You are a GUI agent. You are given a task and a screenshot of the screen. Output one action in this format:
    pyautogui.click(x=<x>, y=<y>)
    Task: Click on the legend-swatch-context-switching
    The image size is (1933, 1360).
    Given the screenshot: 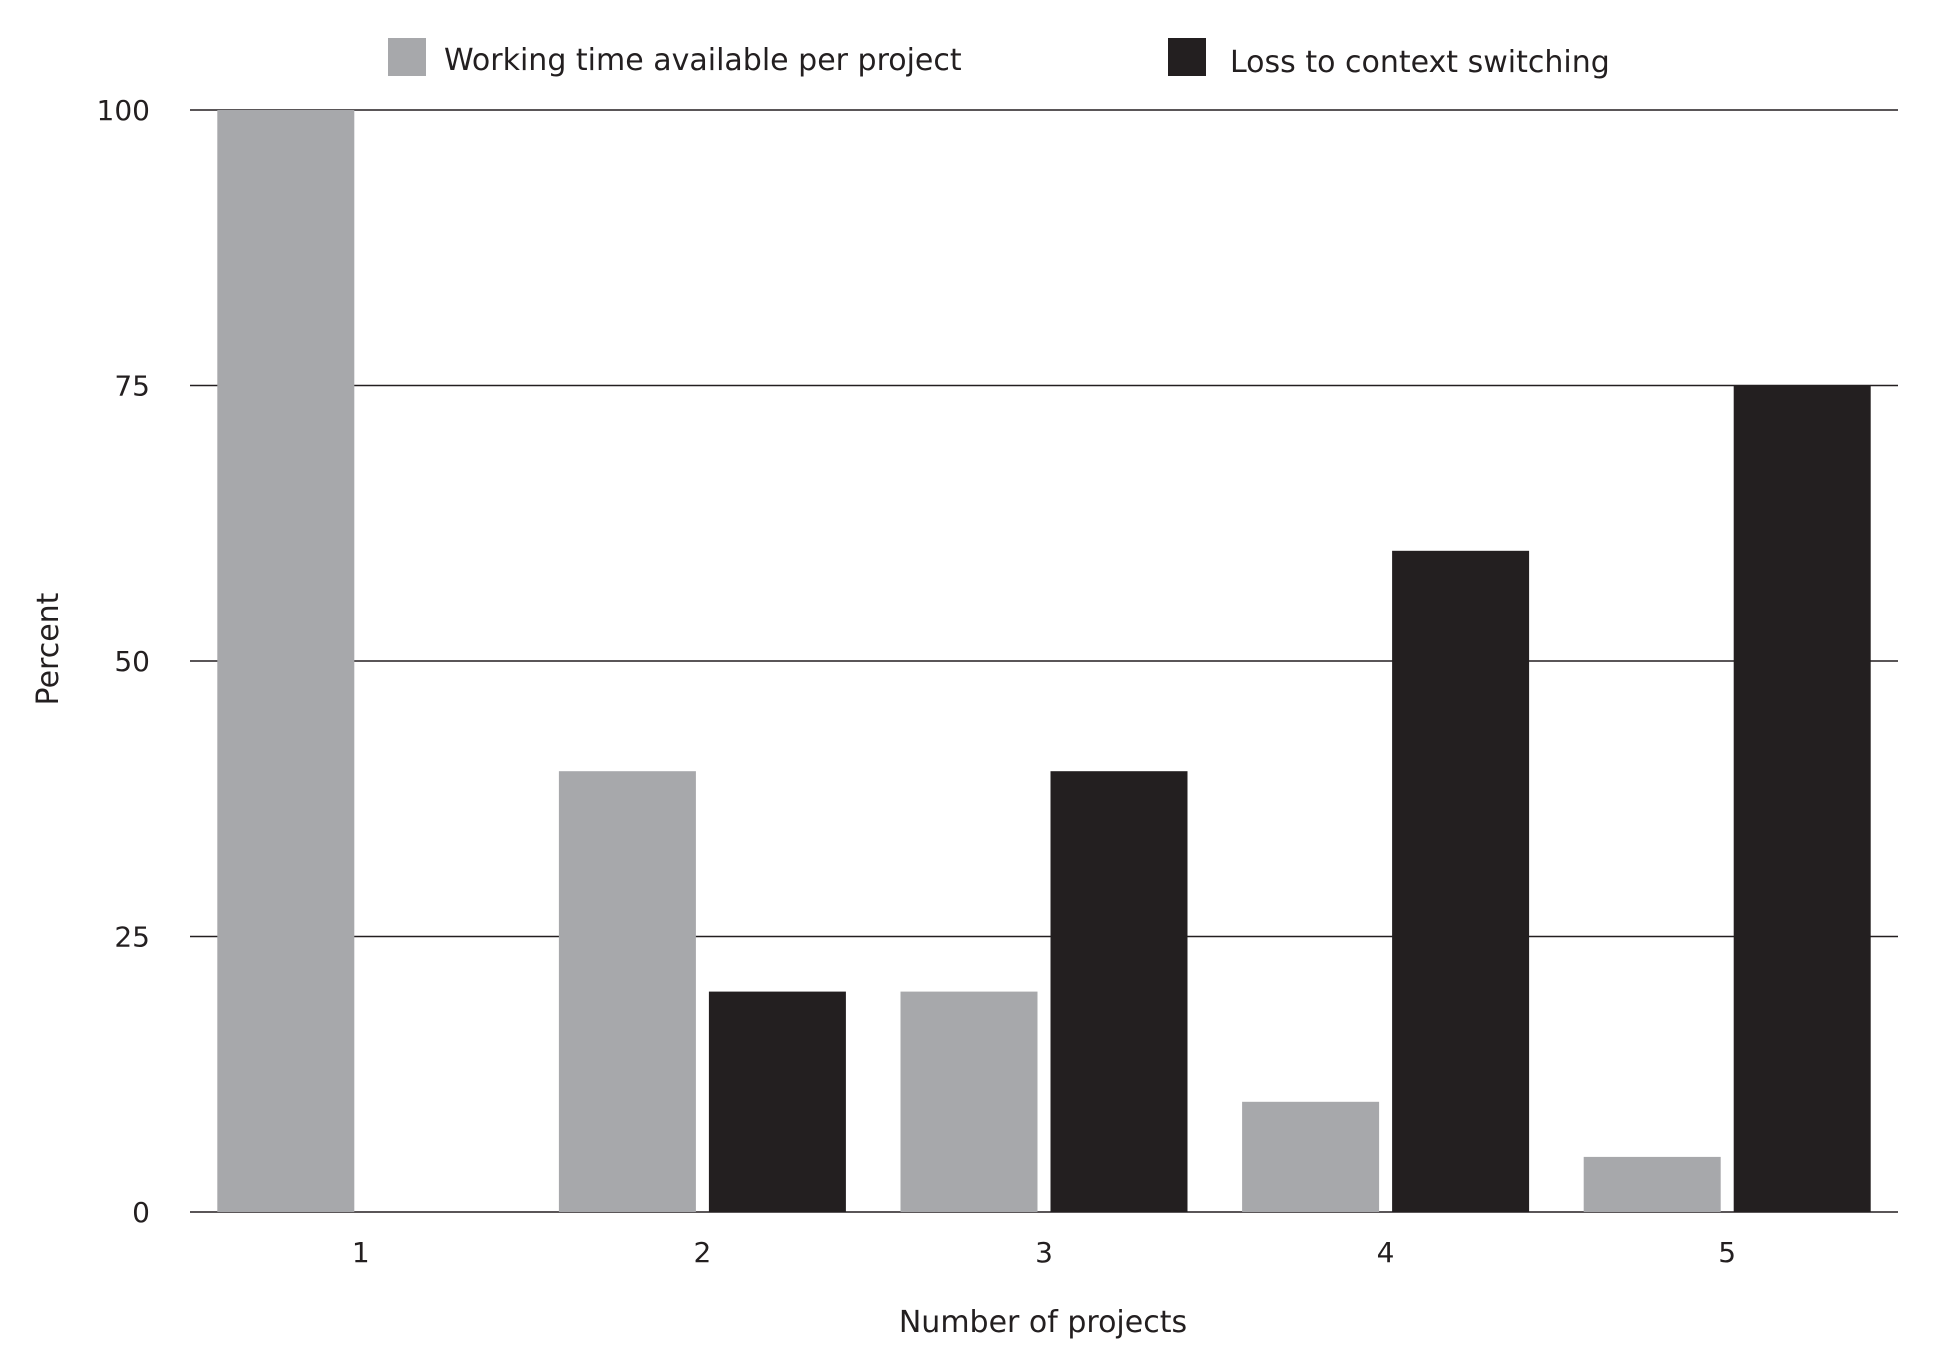 What is the action you would take?
    pyautogui.click(x=1187, y=57)
    